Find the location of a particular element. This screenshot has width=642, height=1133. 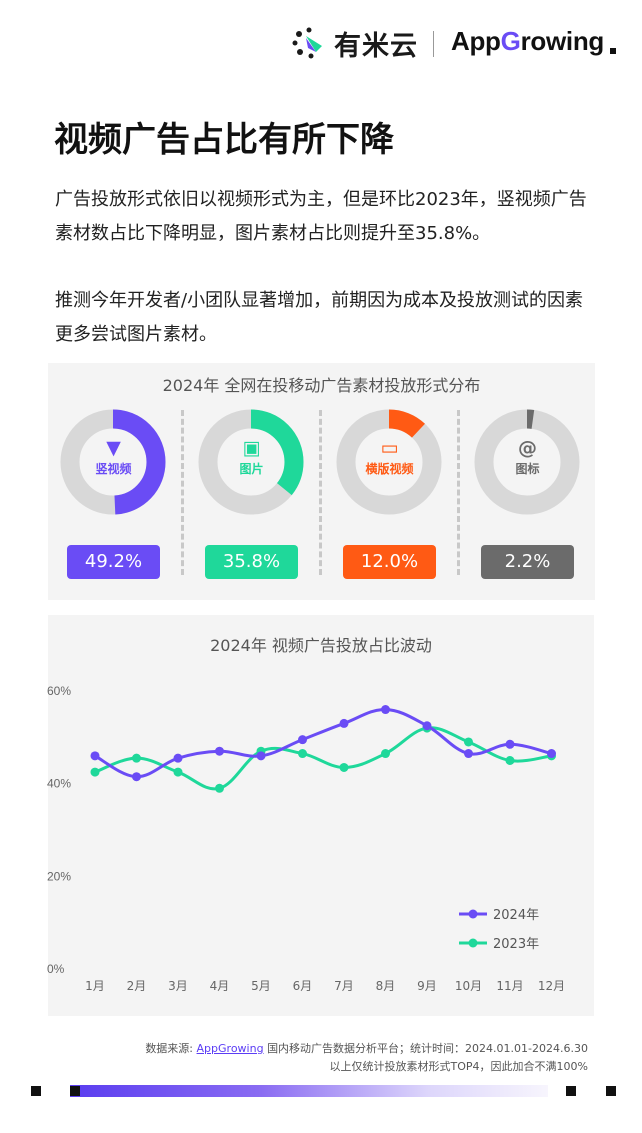

y-tick-label: 40% is located at coordinates (59, 784).